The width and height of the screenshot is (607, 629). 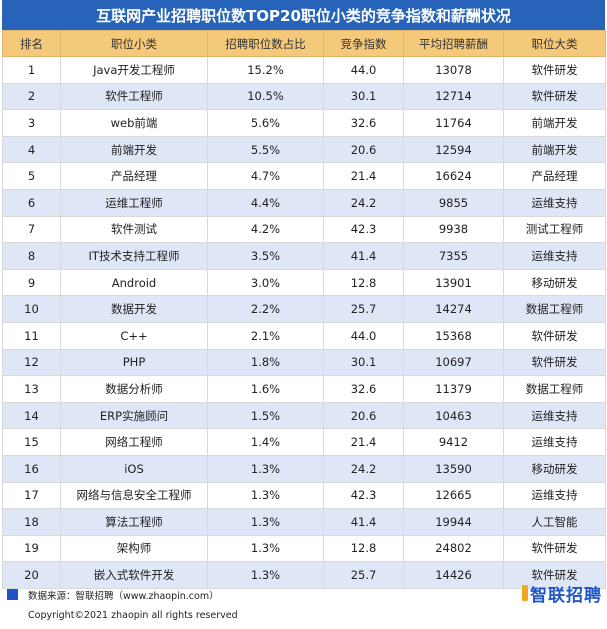 What do you see at coordinates (453, 362) in the screenshot?
I see `average-salary-cell: 10697` at bounding box center [453, 362].